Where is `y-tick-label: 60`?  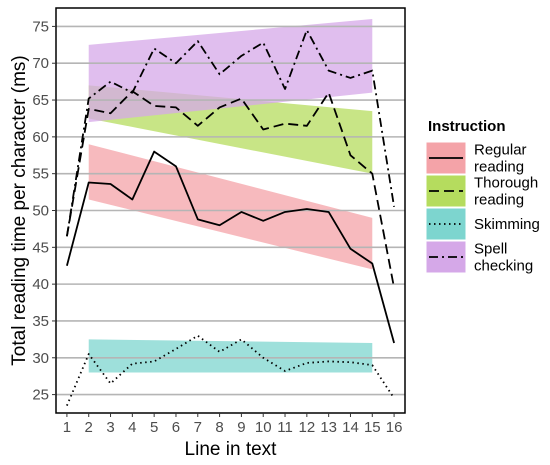
y-tick-label: 60 is located at coordinates (40, 137).